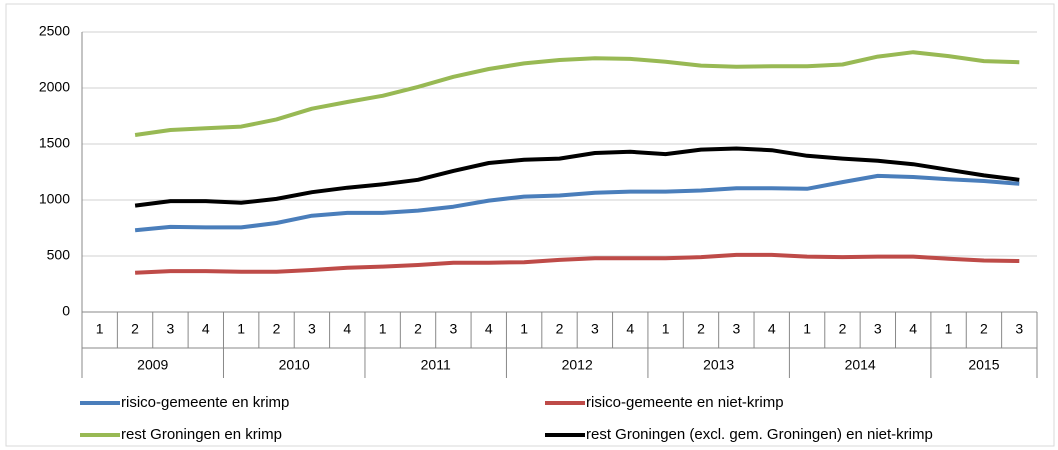  I want to click on y-tick-label: 1000, so click(54, 199).